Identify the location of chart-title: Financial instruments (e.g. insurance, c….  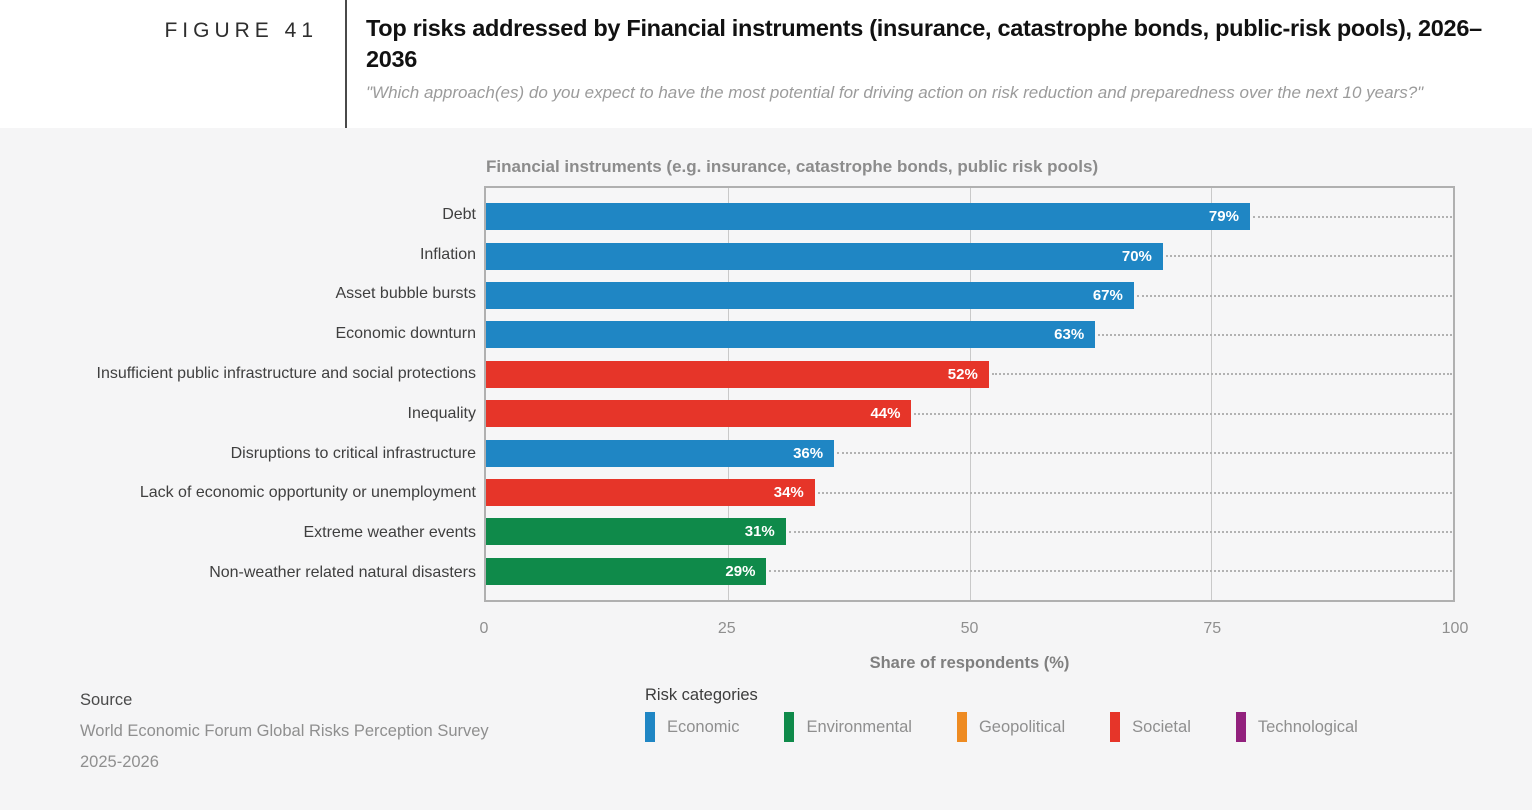
(792, 166).